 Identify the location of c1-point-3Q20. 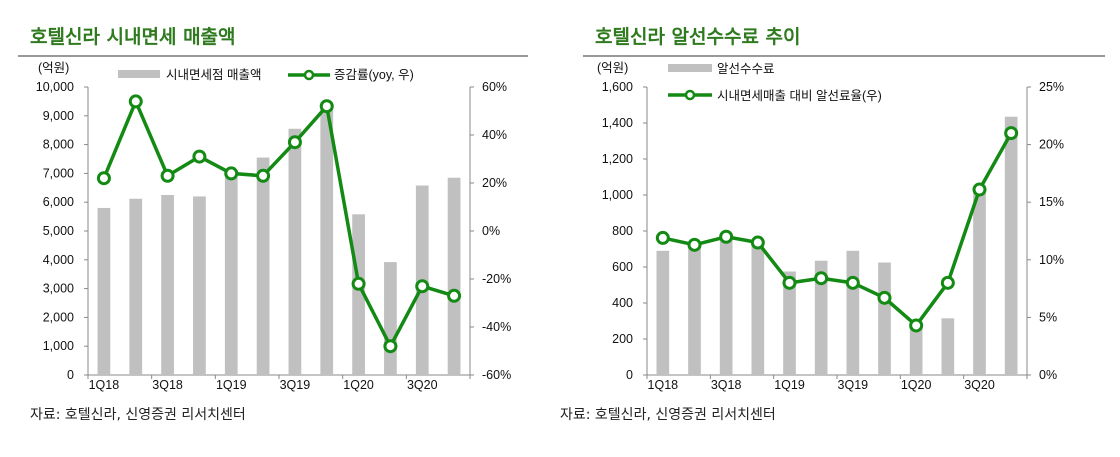
(979, 189).